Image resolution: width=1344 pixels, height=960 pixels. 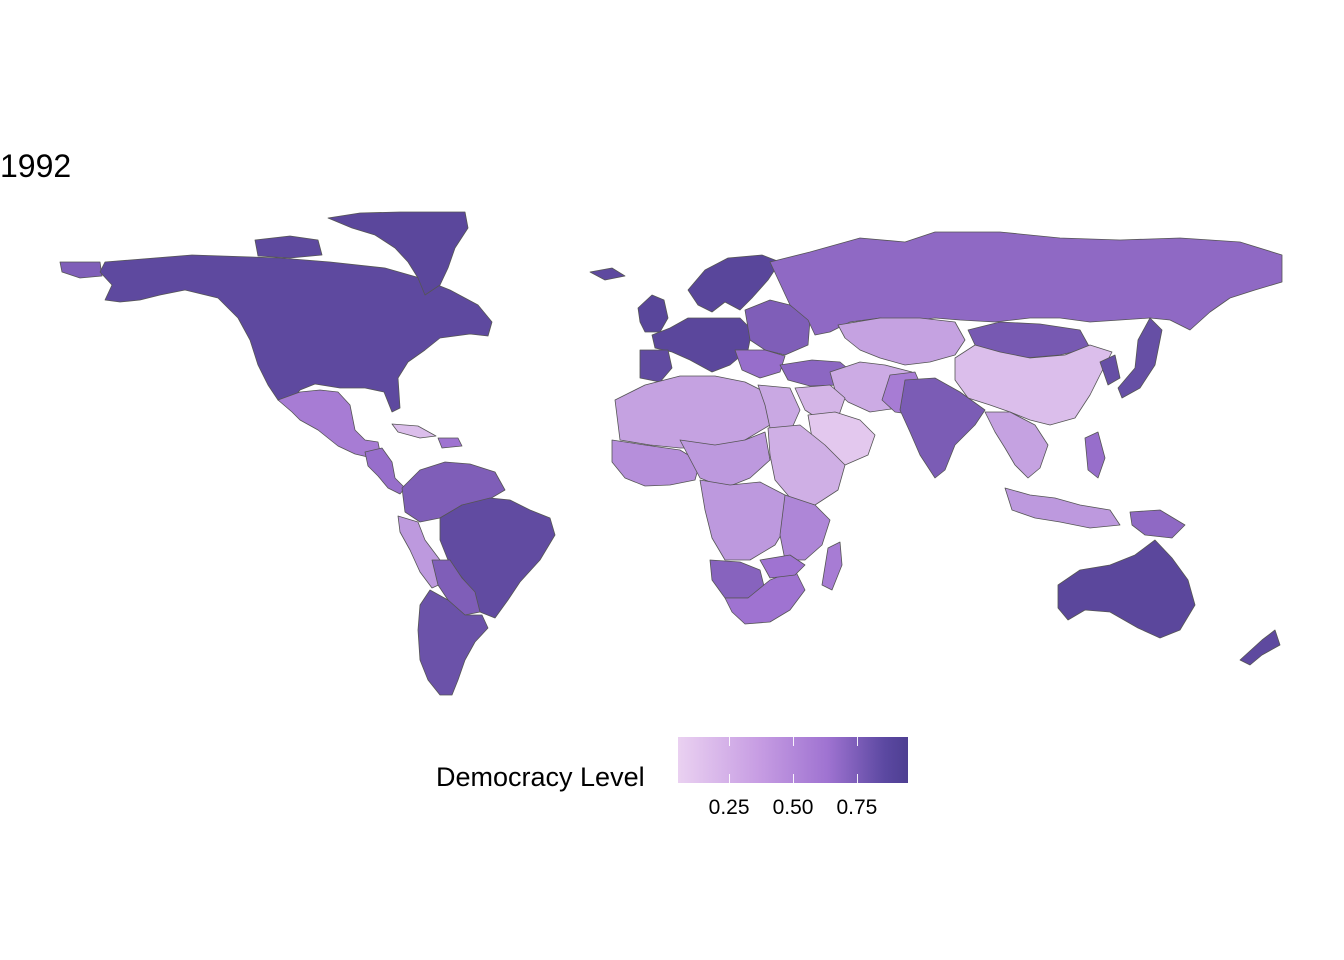 What do you see at coordinates (1062, 508) in the screenshot?
I see `region-indonesia` at bounding box center [1062, 508].